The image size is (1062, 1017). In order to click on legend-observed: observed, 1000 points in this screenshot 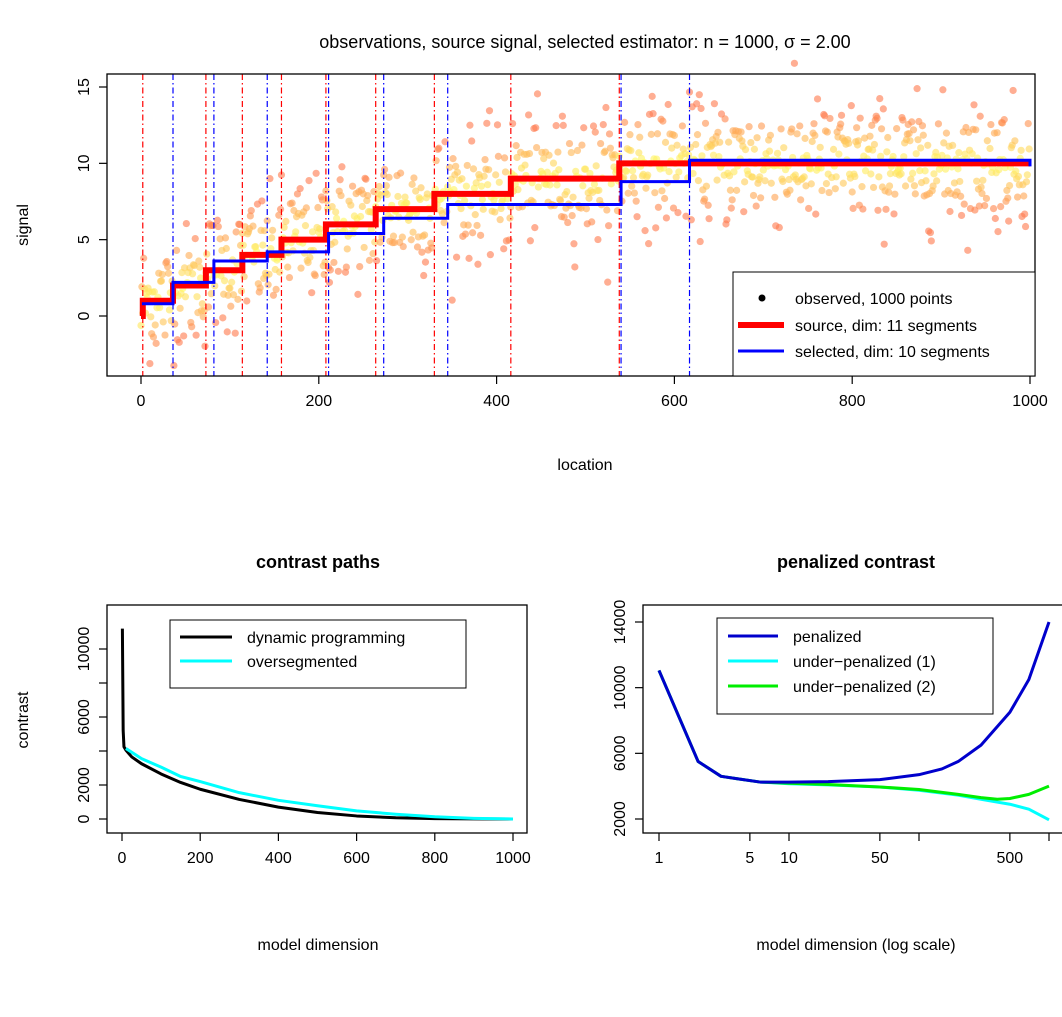, I will do `click(873, 299)`.